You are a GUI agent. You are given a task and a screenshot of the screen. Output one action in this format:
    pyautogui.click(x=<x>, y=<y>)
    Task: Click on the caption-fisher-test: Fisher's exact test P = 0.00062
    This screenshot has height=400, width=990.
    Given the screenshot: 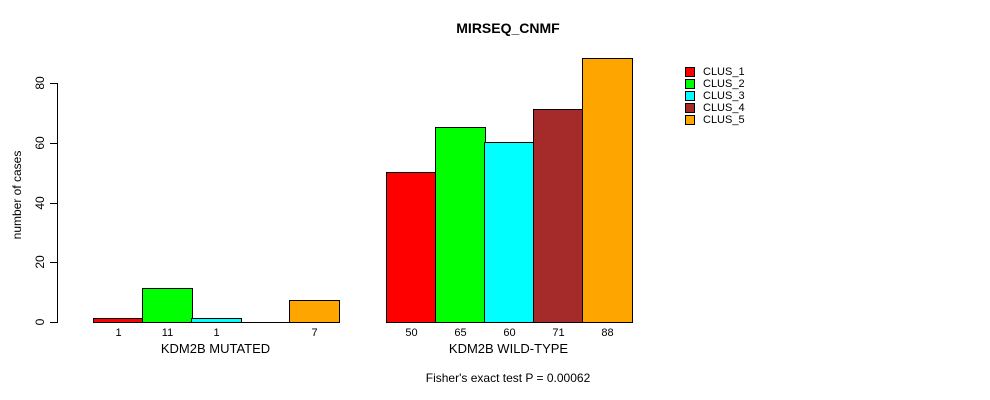 What is the action you would take?
    pyautogui.click(x=508, y=378)
    